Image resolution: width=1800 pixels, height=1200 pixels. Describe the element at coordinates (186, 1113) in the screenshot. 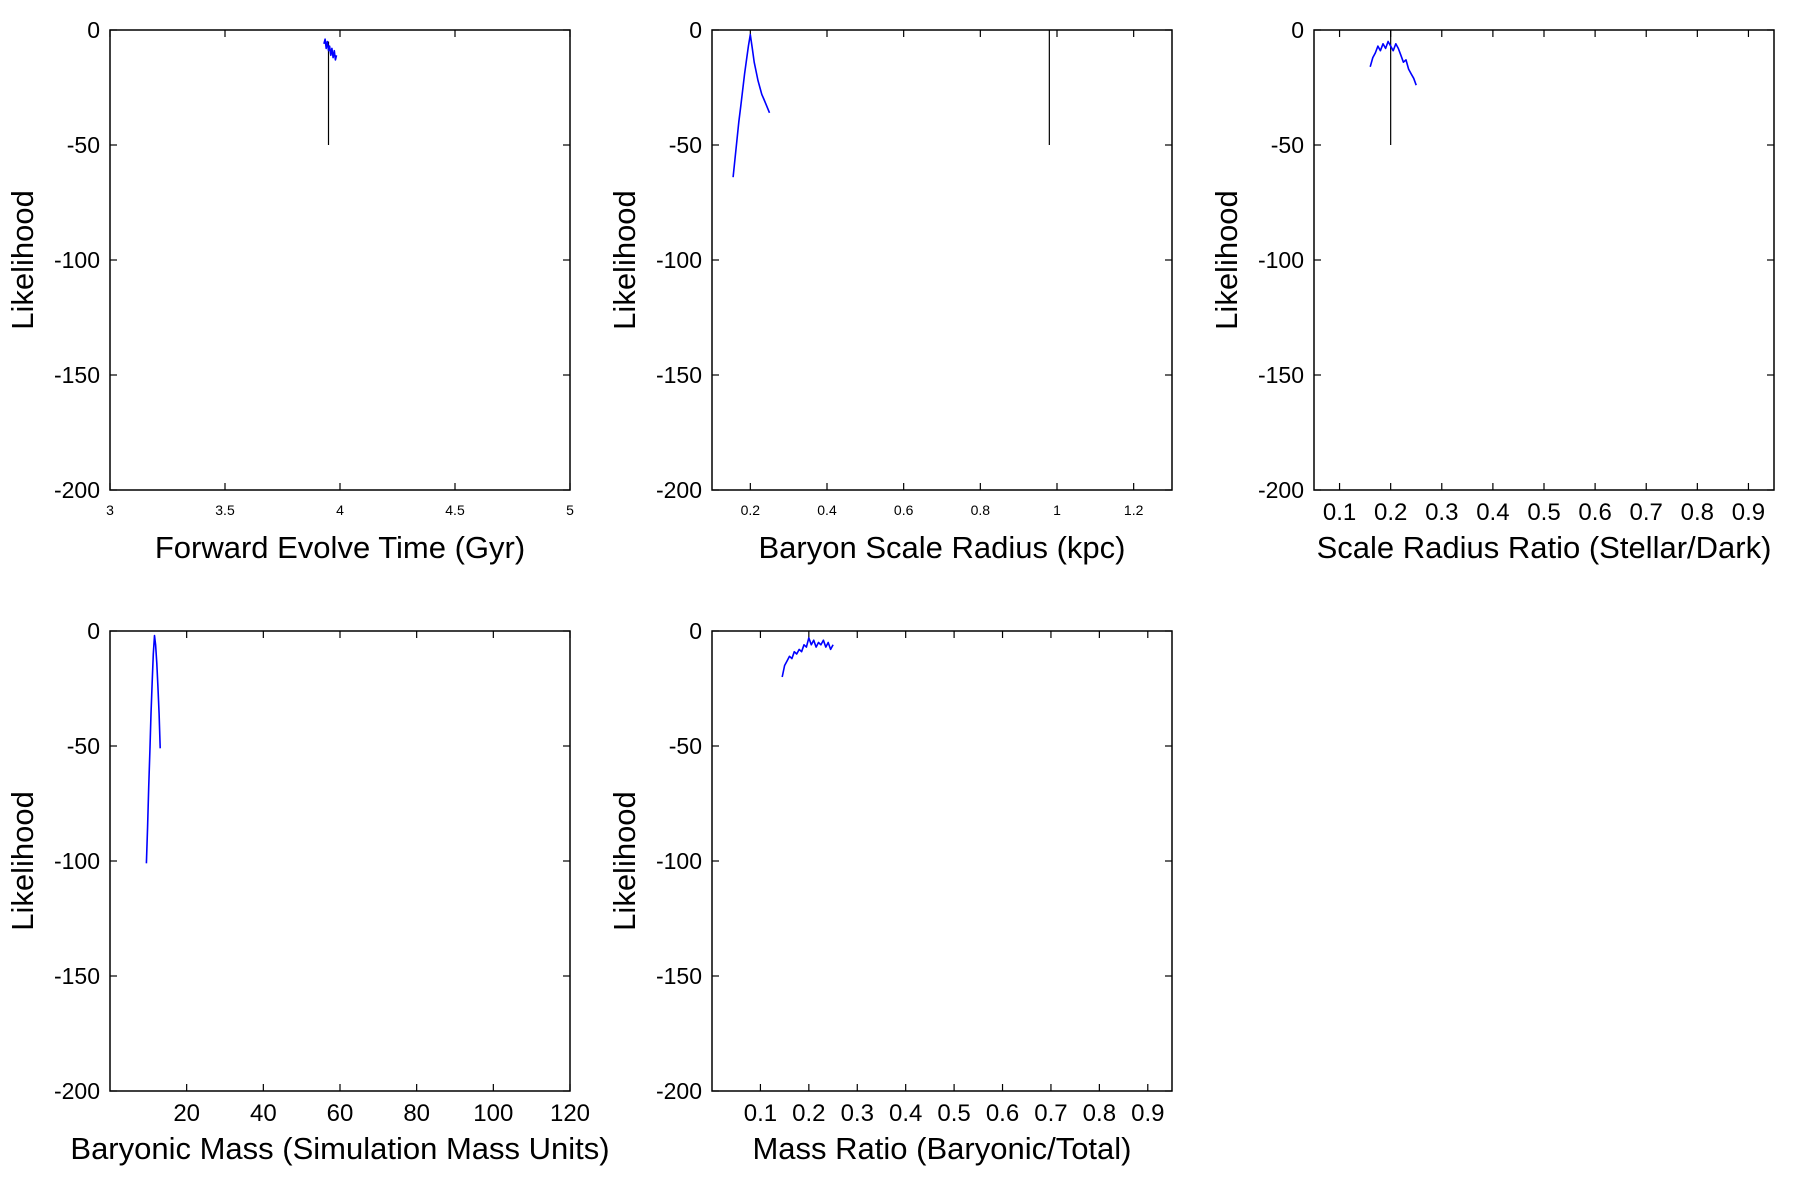

I see `x-tick-label: 20` at that location.